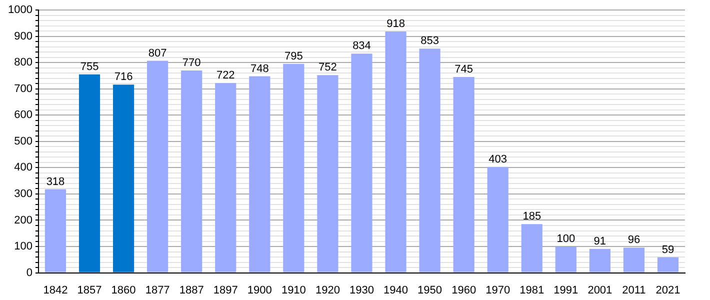 This screenshot has width=710, height=300. Describe the element at coordinates (634, 290) in the screenshot. I see `x-tick-label: 2011` at that location.